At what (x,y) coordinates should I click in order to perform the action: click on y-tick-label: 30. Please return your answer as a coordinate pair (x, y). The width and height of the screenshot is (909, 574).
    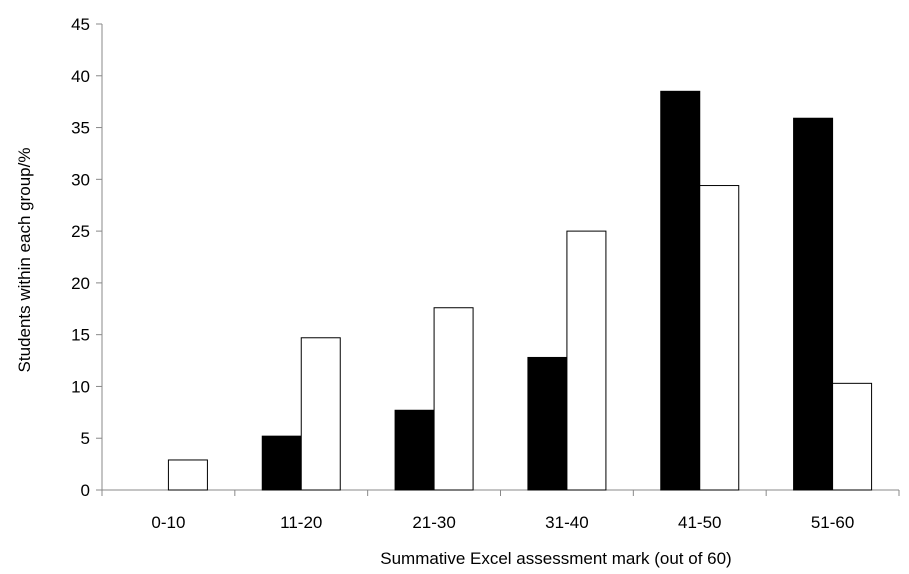
    Looking at the image, I should click on (80, 179).